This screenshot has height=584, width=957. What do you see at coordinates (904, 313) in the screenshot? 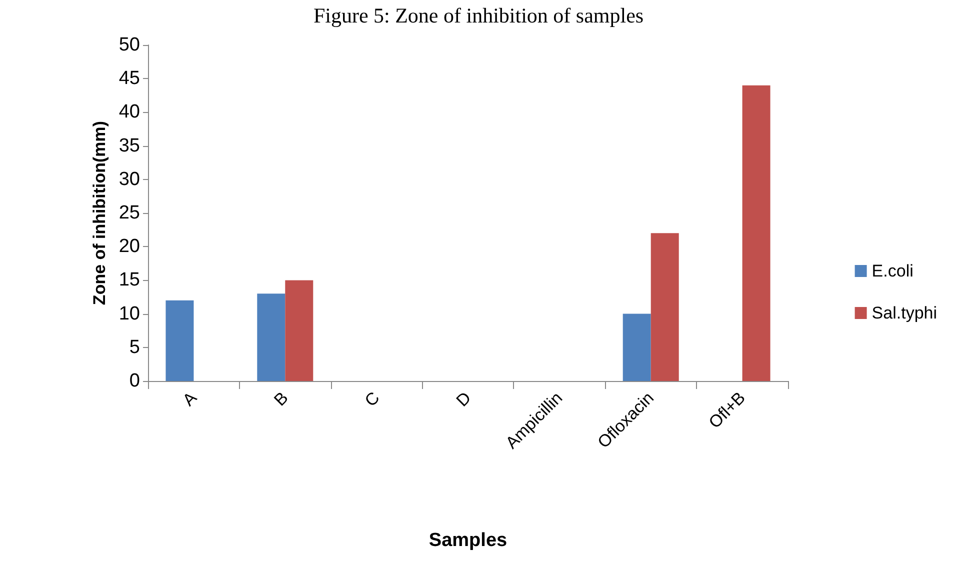
I see `legend-label: Sal.typhi` at bounding box center [904, 313].